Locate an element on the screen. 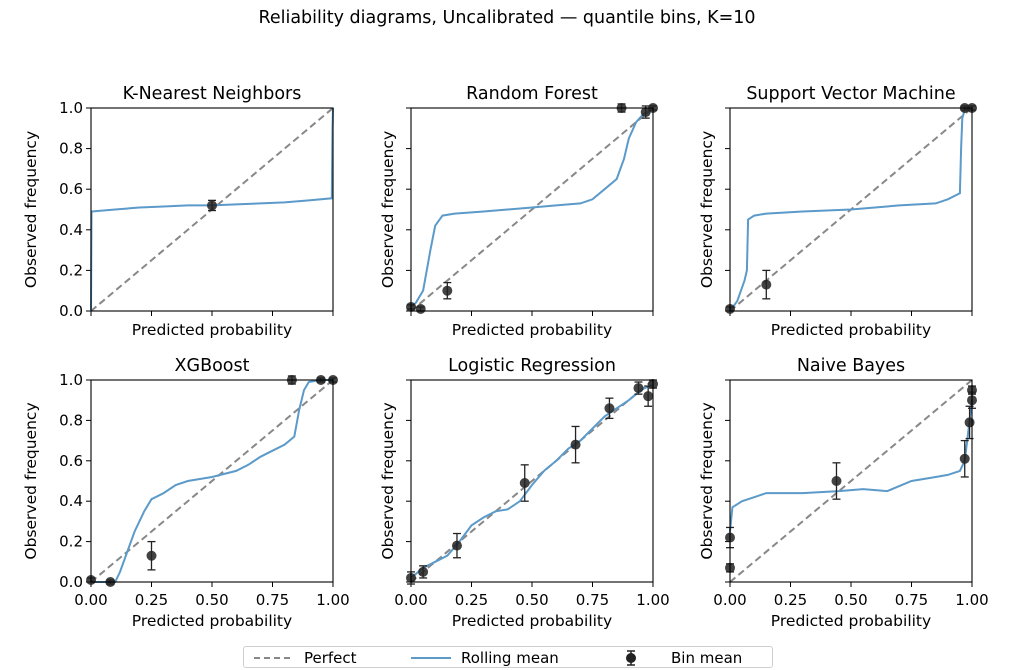 The image size is (1014, 670). panel-2-ylabel: Observed frequency is located at coordinates (388, 209).